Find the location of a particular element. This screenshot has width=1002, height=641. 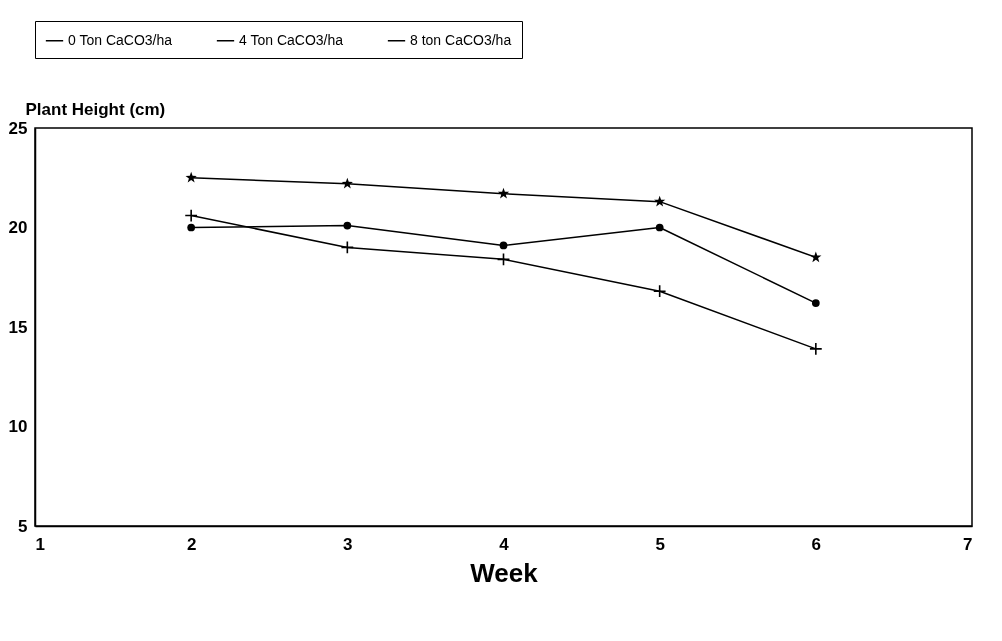

legend-label: 4 Ton CaCO3/ha is located at coordinates (291, 39).